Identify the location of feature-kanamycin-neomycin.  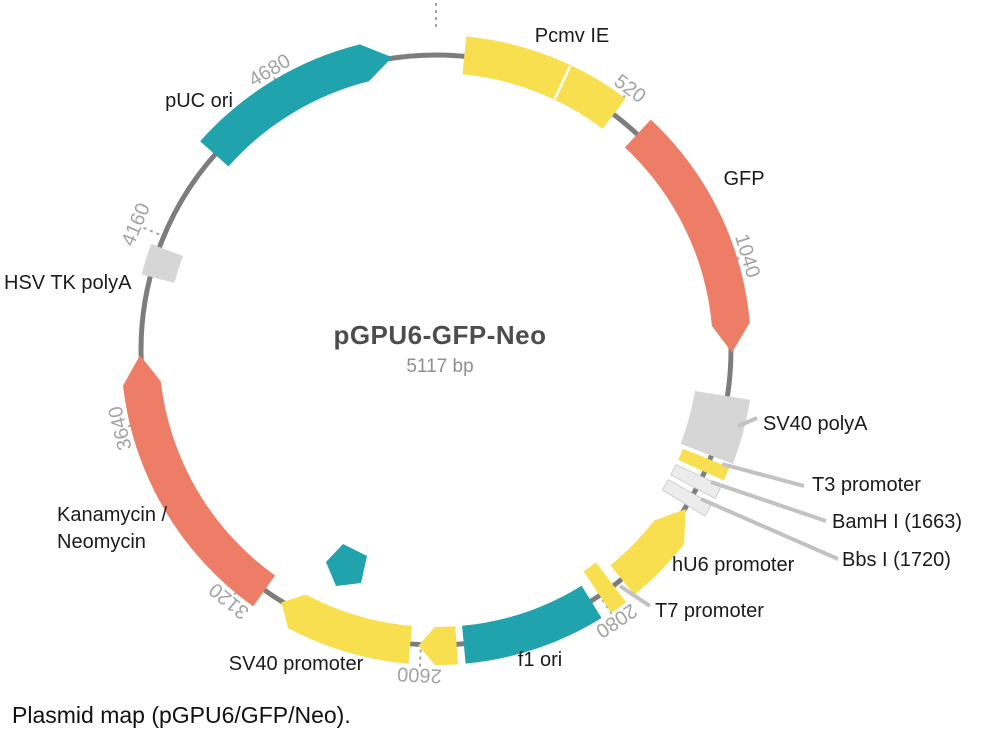
(199, 481).